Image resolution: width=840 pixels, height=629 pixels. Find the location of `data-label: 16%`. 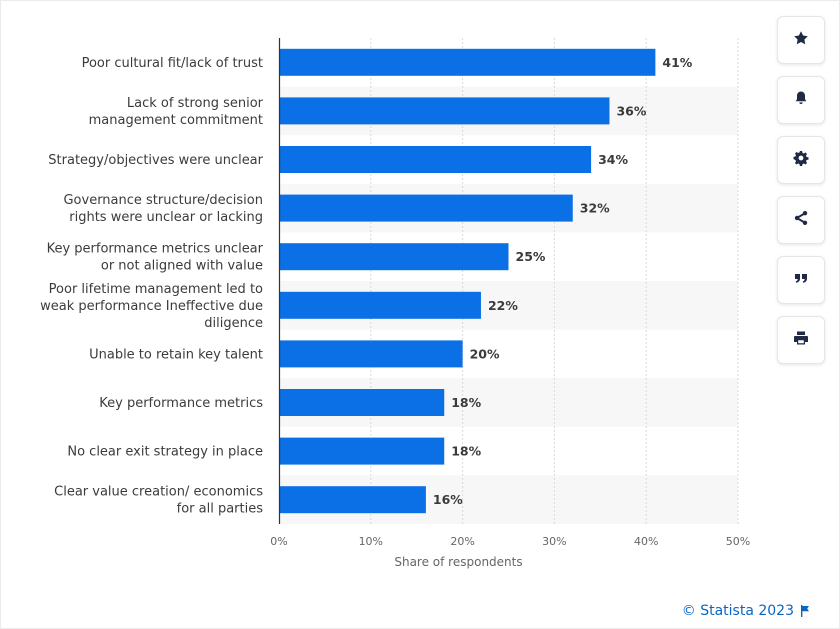

data-label: 16% is located at coordinates (448, 499).